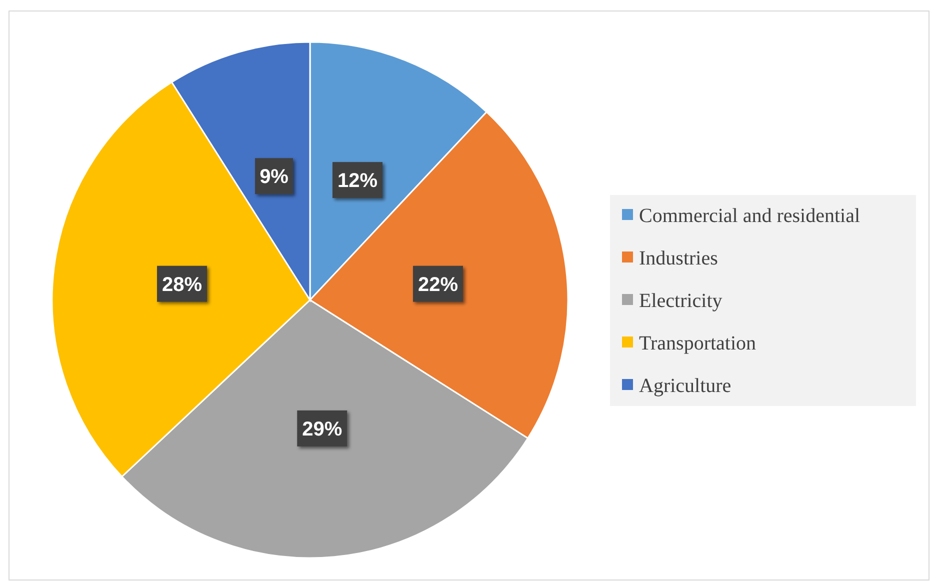 The image size is (931, 581). Describe the element at coordinates (274, 177) in the screenshot. I see `data-label: 9%` at that location.